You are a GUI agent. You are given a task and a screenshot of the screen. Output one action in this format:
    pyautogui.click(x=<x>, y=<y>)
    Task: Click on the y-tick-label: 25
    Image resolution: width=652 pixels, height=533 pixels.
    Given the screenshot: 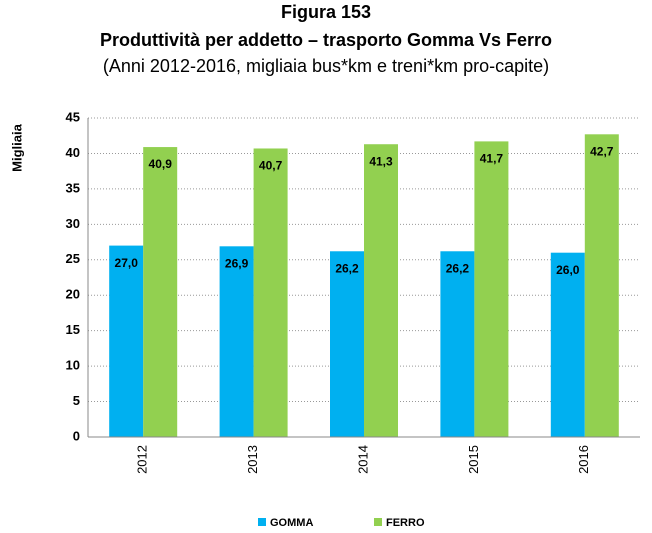 What is the action you would take?
    pyautogui.click(x=73, y=258)
    